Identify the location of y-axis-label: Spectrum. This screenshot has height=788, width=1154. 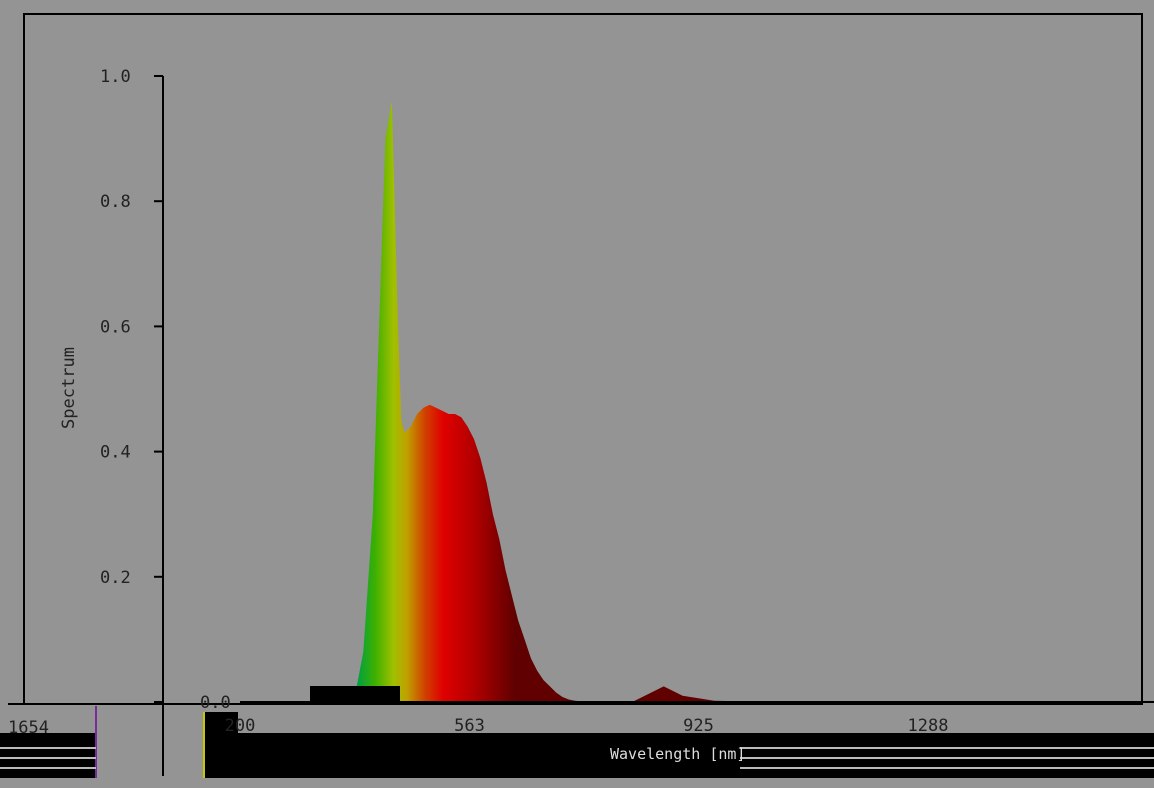
(69, 388).